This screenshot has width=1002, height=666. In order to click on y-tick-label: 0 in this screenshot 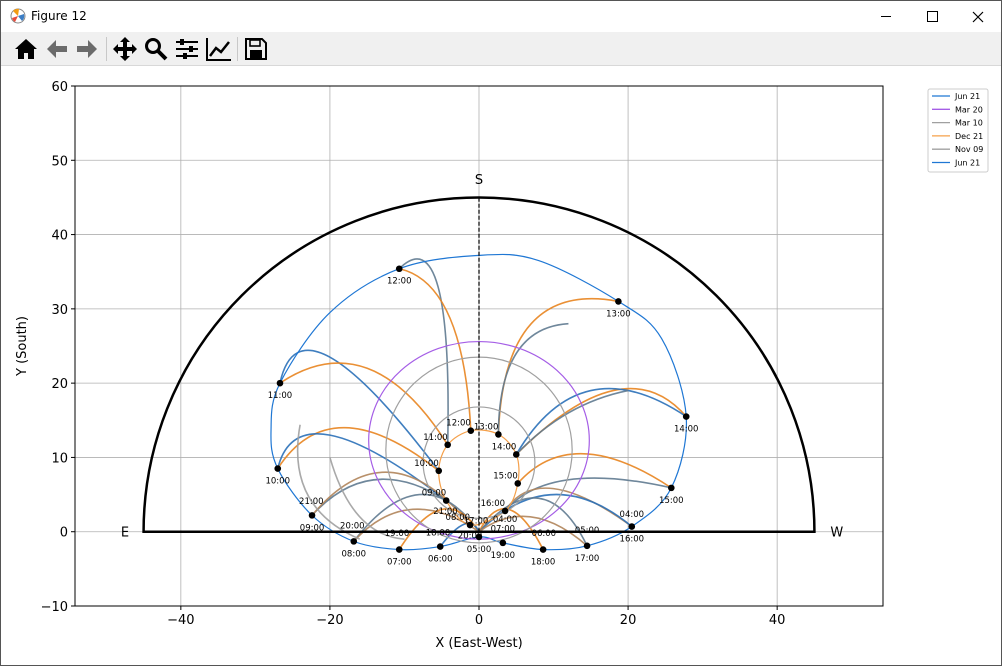, I will do `click(64, 533)`.